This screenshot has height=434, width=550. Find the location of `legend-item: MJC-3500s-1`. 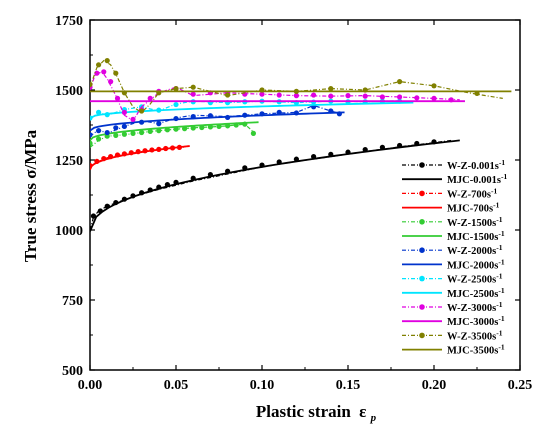

legend-item: MJC-3500s-1 is located at coordinates (453, 350).